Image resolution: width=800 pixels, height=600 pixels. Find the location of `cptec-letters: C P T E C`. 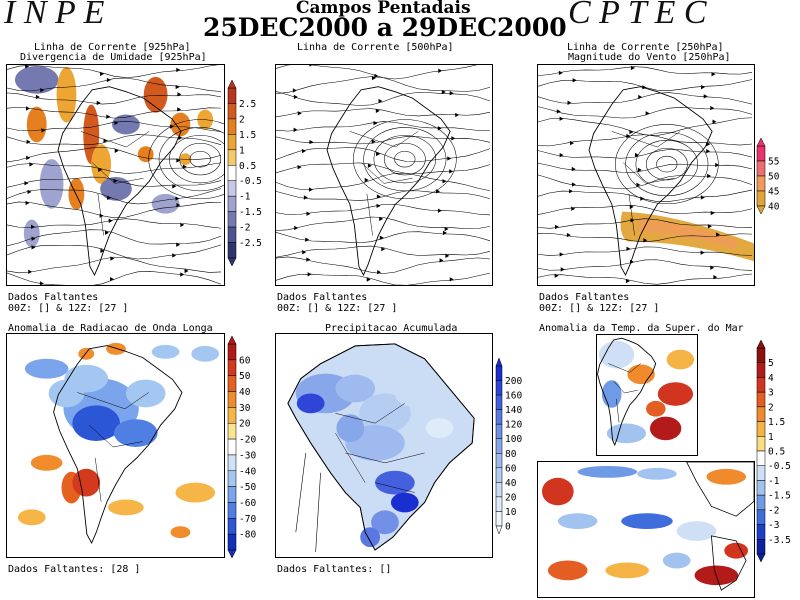

cptec-letters: C P T E C is located at coordinates (637, 15).